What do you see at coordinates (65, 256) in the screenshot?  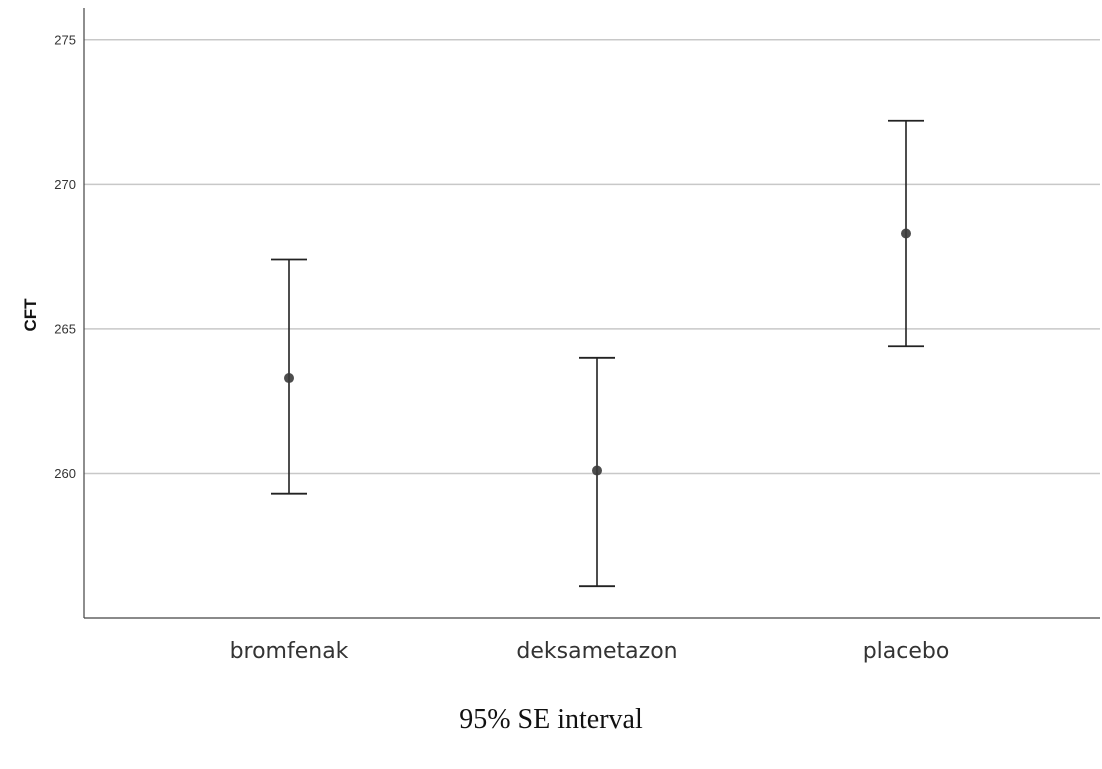 I see `y-tick-labels: 260 265 270 275` at bounding box center [65, 256].